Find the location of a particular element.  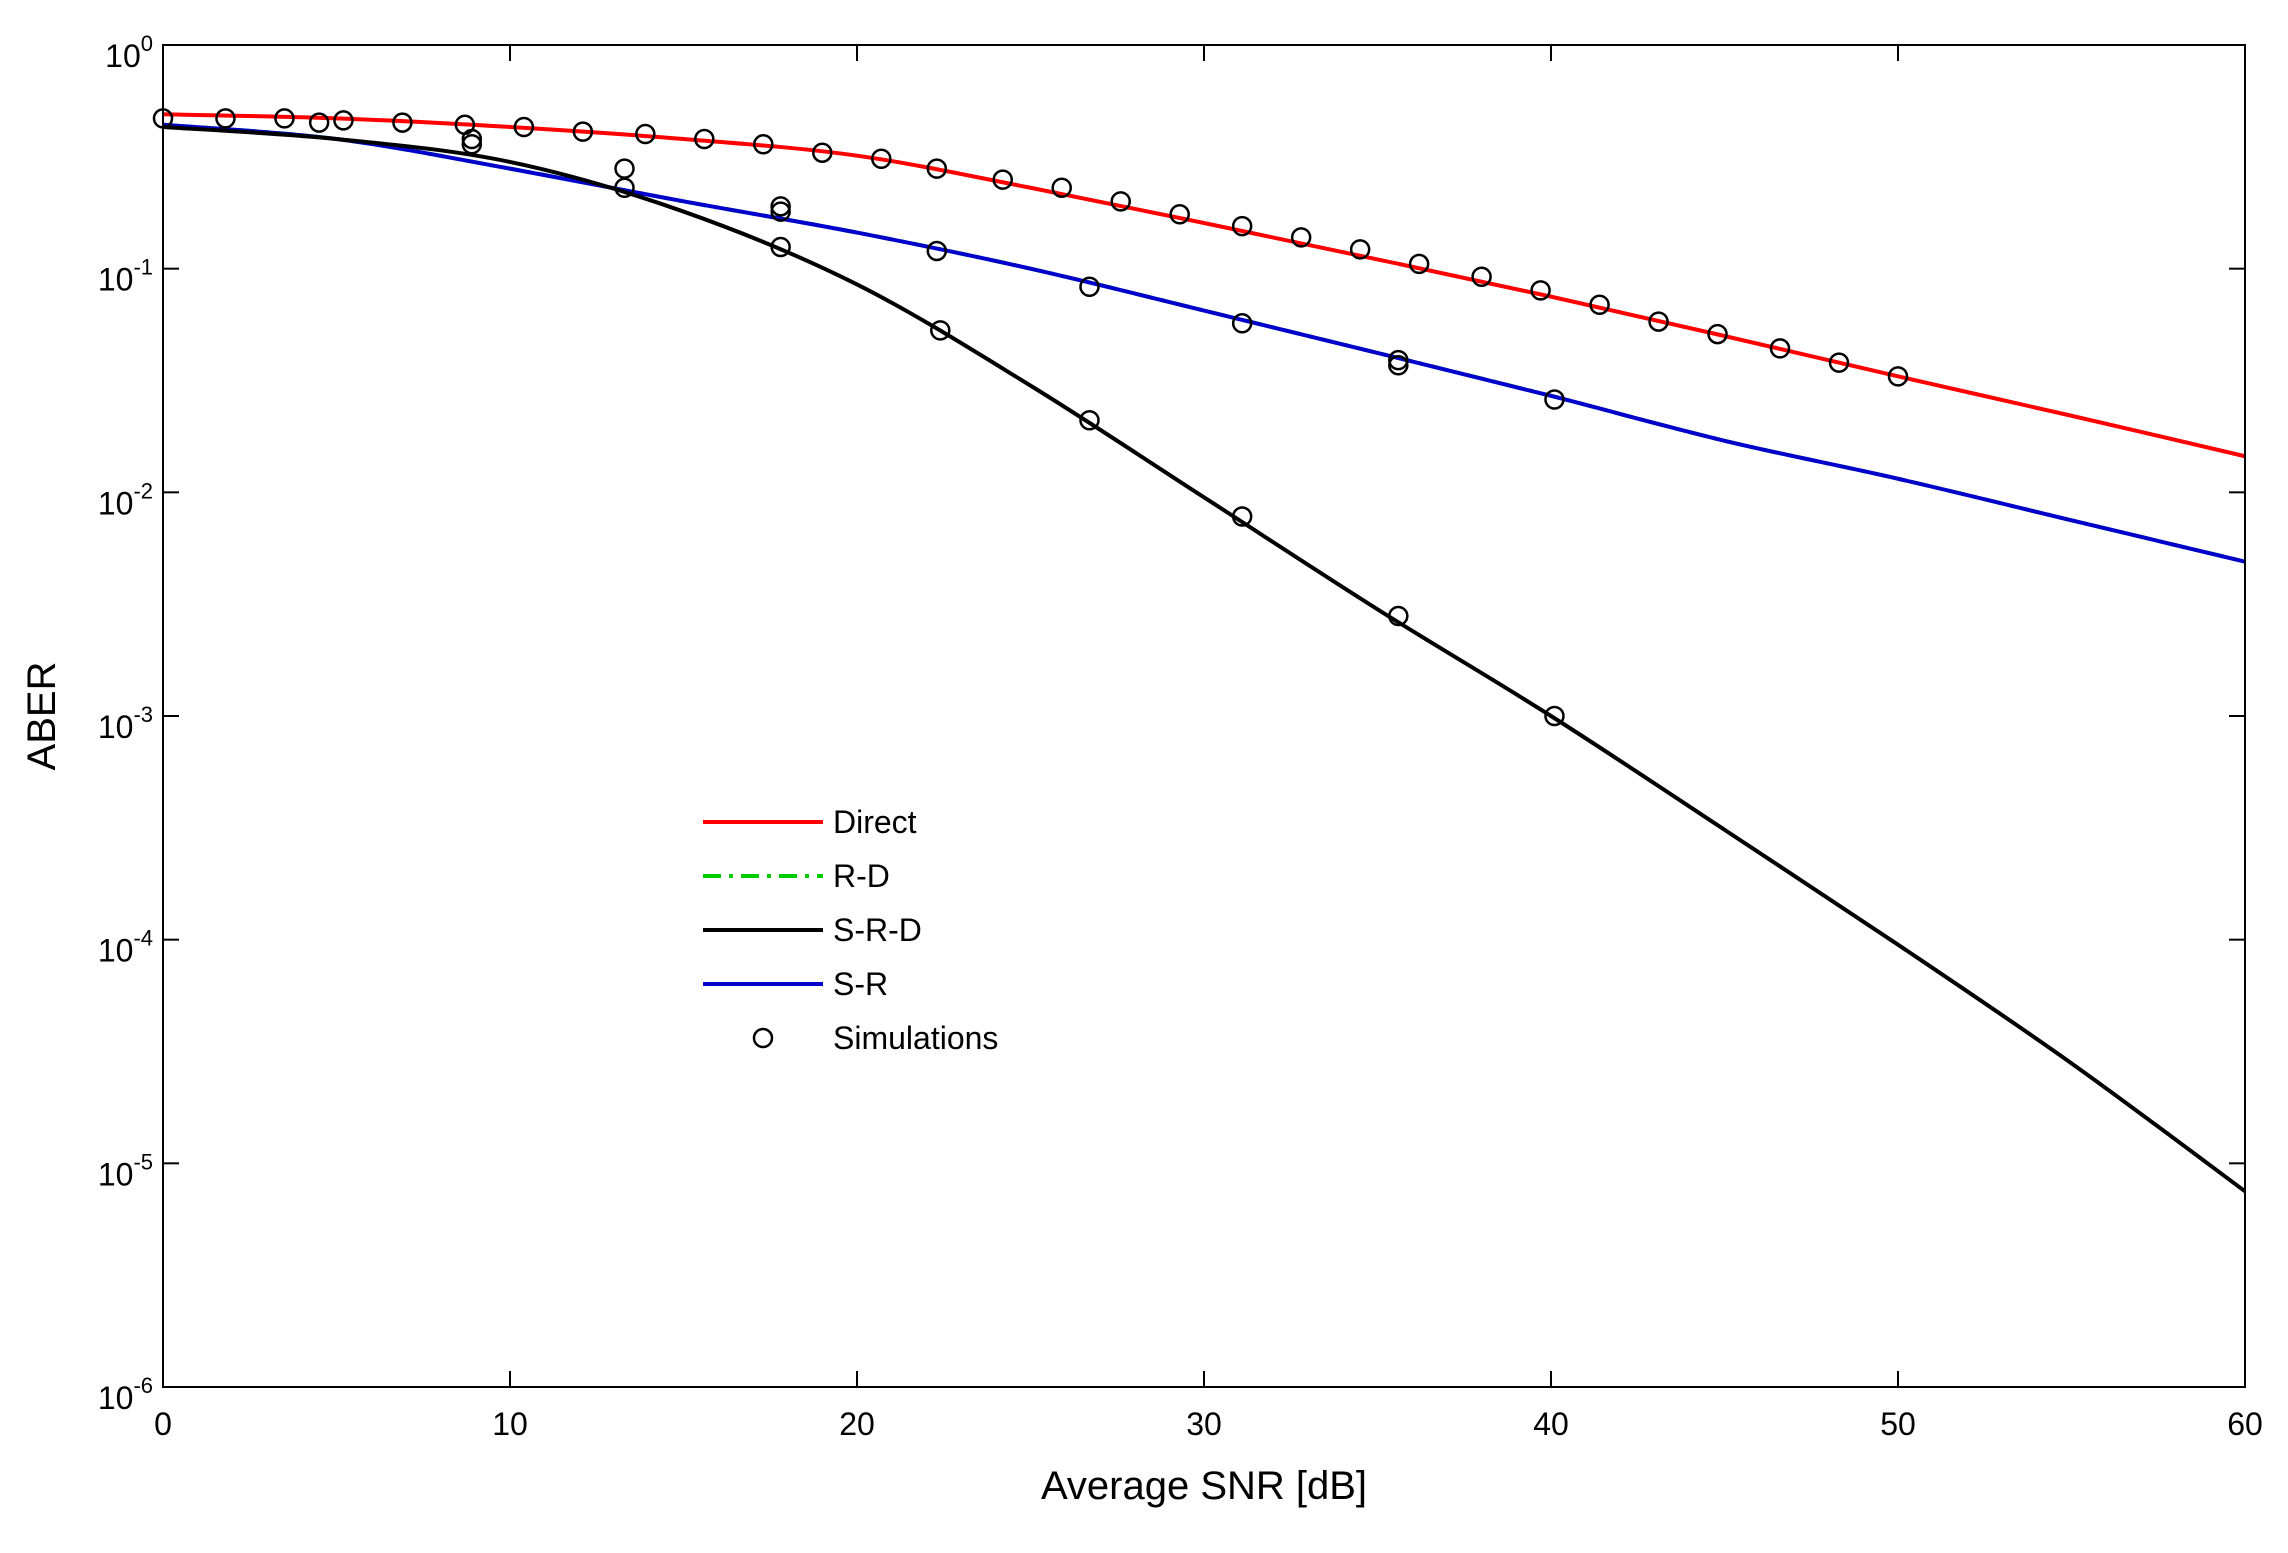

x-tick-label: 50 is located at coordinates (1898, 1424).